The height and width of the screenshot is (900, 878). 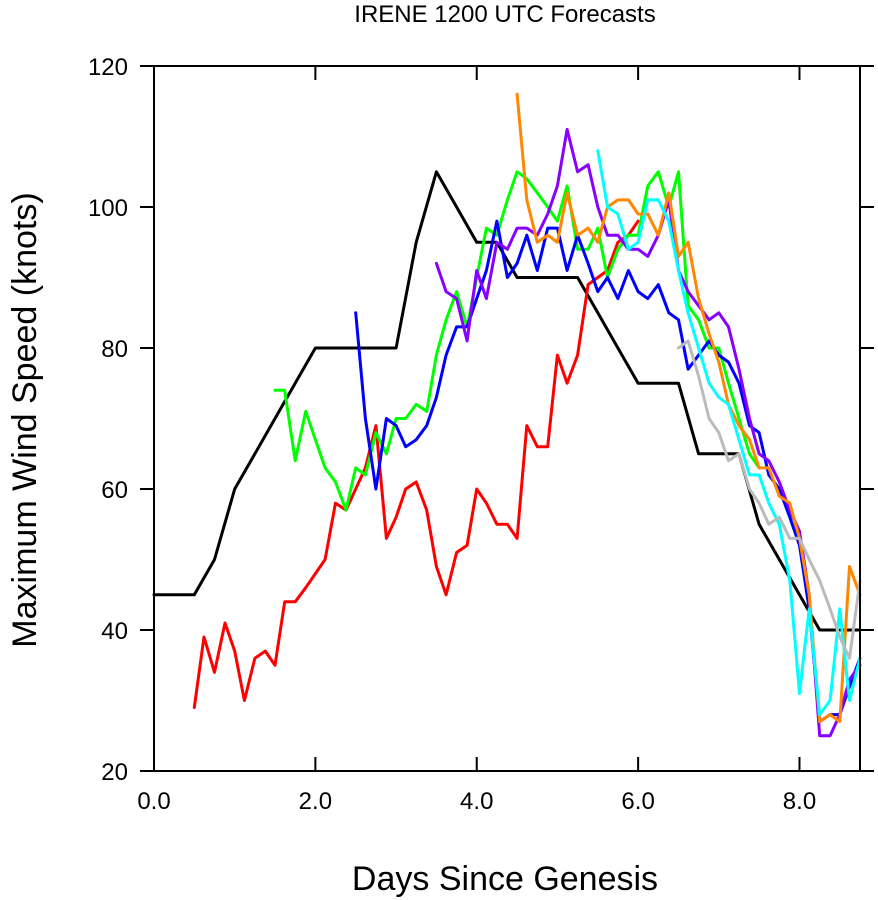 I want to click on y-tick-label: 40, so click(x=114, y=631).